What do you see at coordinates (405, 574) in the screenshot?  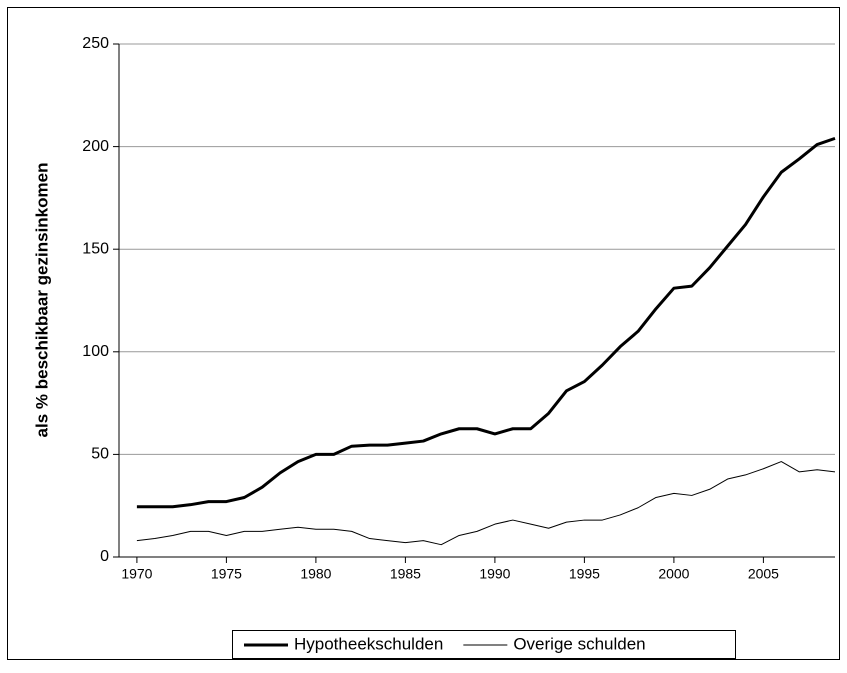 I see `x-tick-label: 1985` at bounding box center [405, 574].